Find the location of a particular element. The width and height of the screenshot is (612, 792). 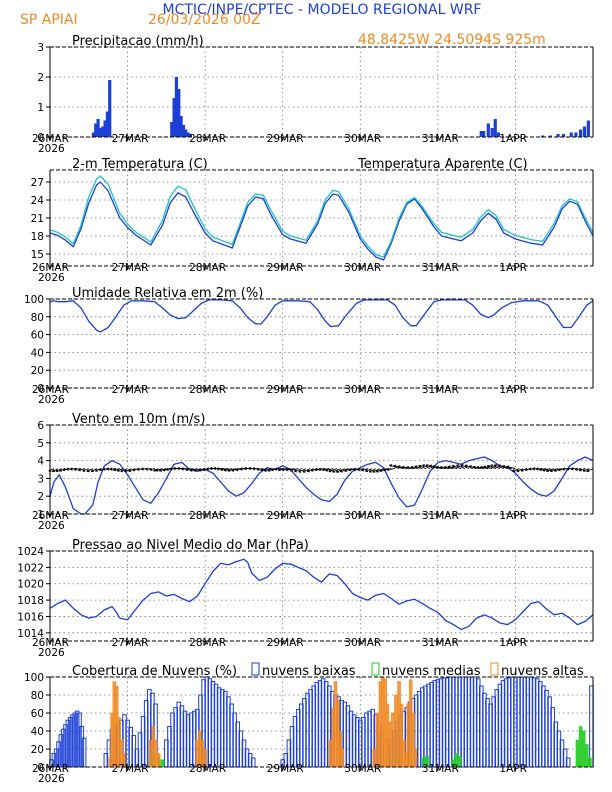

pressure-y-tick-label: 1020 is located at coordinates (30, 585).